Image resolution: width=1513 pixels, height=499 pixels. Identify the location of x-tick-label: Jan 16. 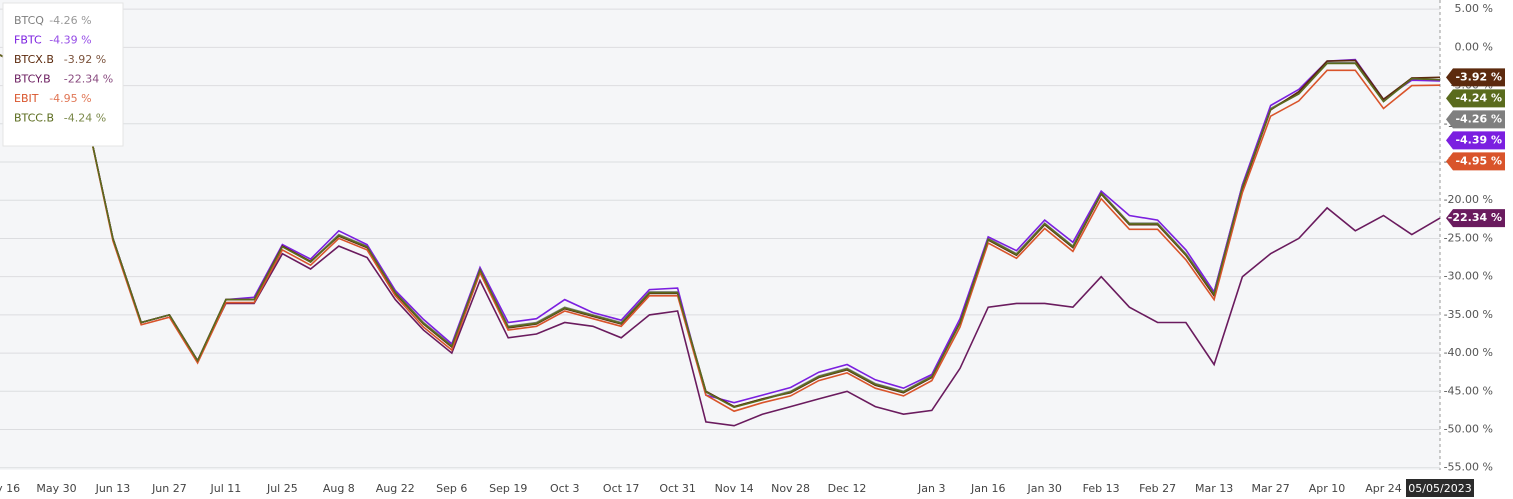
(987, 488).